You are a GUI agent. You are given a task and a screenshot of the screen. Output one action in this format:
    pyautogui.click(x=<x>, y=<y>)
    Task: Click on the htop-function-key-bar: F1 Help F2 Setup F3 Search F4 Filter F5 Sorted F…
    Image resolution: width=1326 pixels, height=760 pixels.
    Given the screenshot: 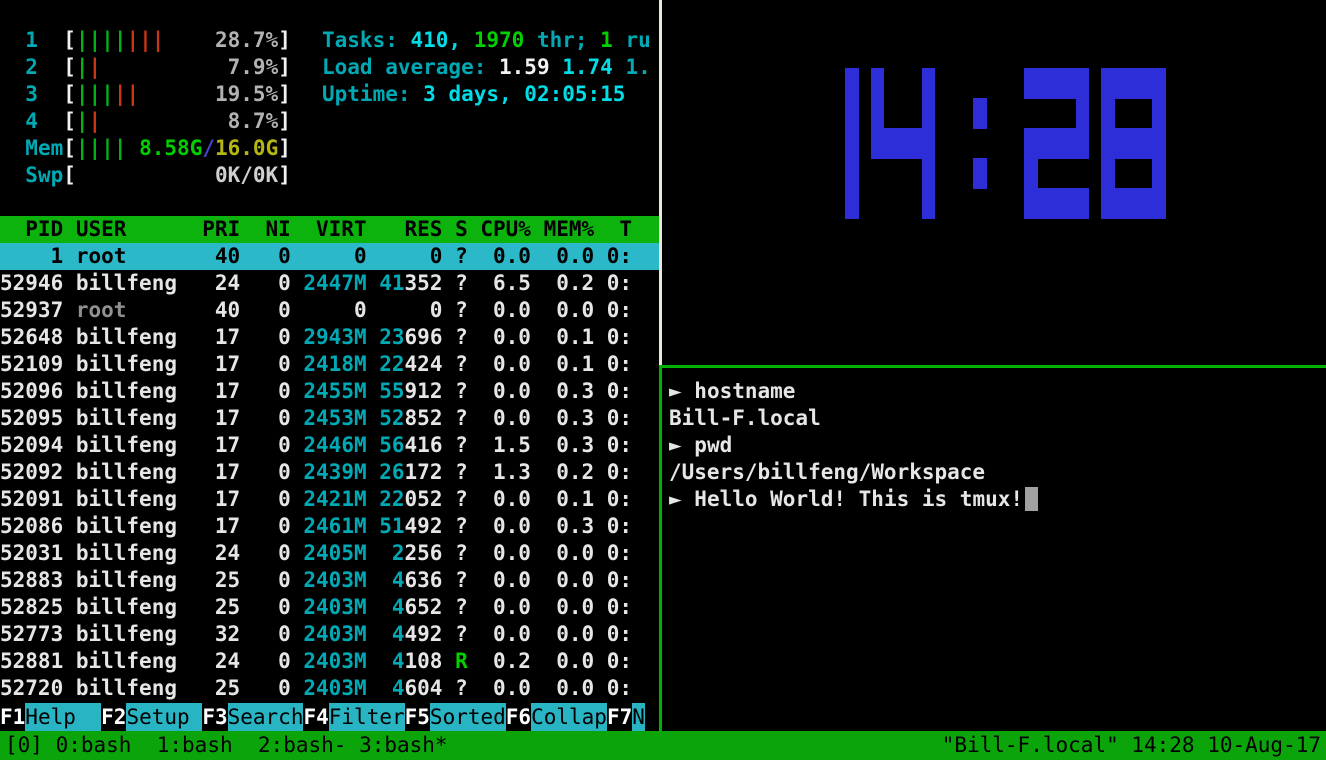 What is the action you would take?
    pyautogui.click(x=329, y=717)
    